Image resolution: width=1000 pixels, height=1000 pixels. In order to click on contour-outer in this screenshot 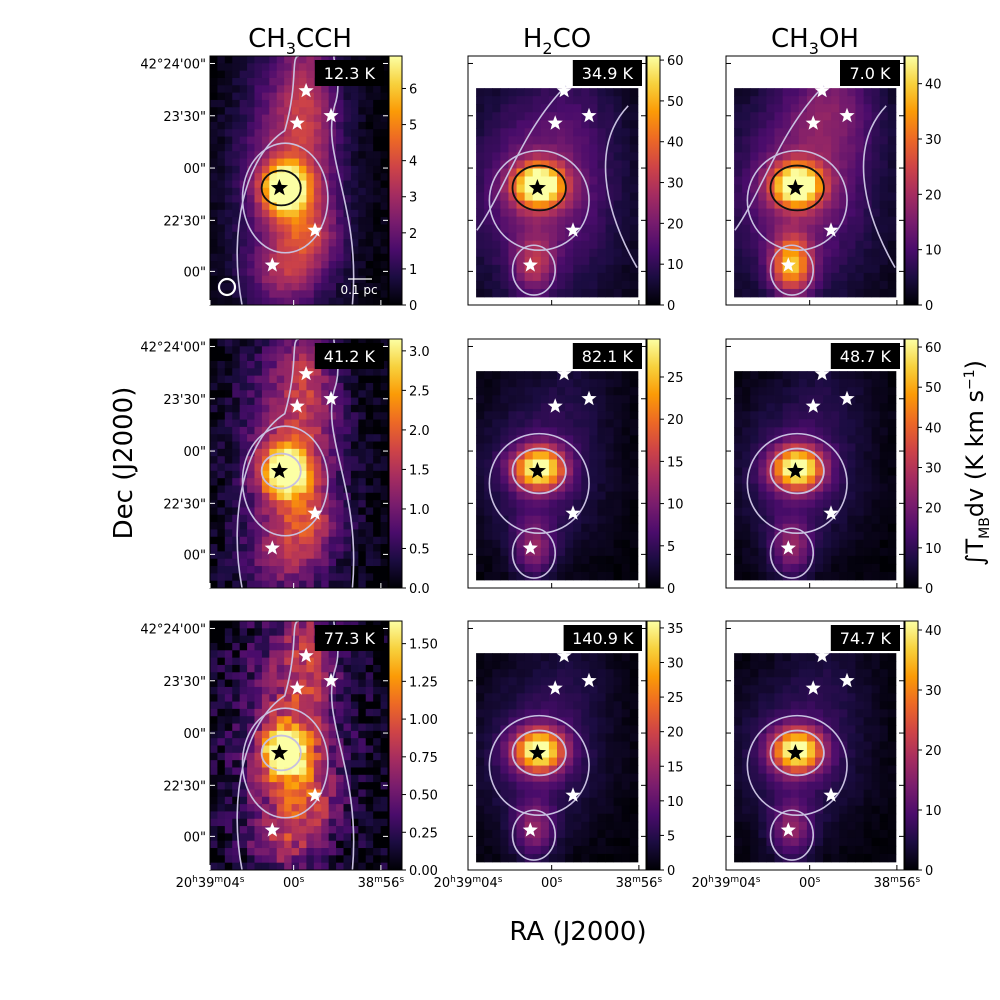, I will do `click(879, 187)`.